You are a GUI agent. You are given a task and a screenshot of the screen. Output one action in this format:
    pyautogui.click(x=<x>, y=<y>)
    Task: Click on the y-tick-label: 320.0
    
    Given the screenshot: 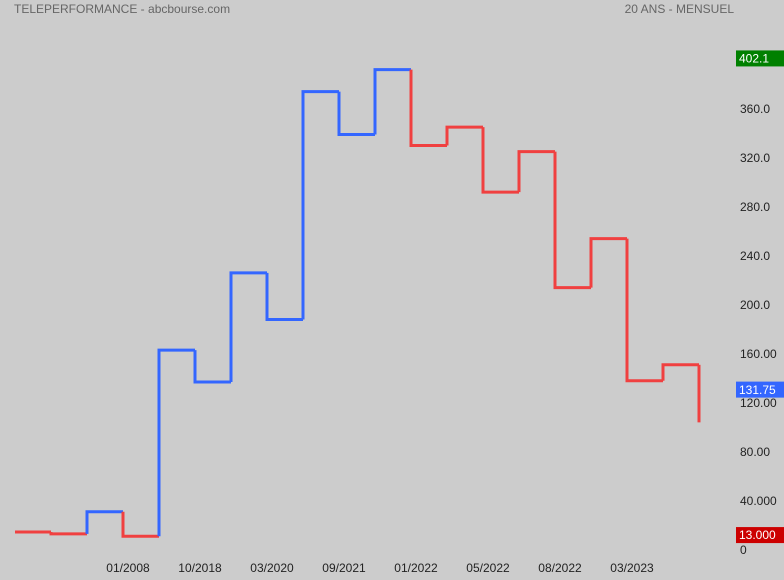 What is the action you would take?
    pyautogui.click(x=755, y=158)
    